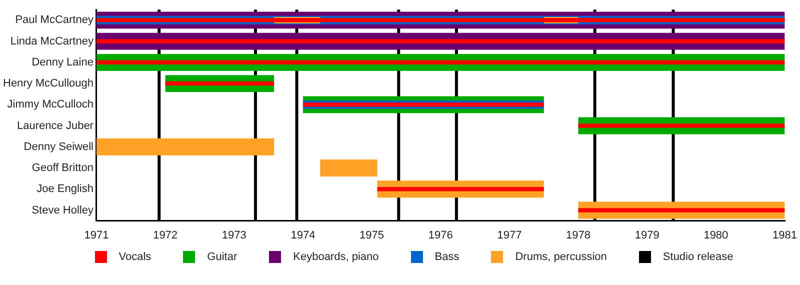  What do you see at coordinates (165, 235) in the screenshot?
I see `x-tick-label: 1972` at bounding box center [165, 235].